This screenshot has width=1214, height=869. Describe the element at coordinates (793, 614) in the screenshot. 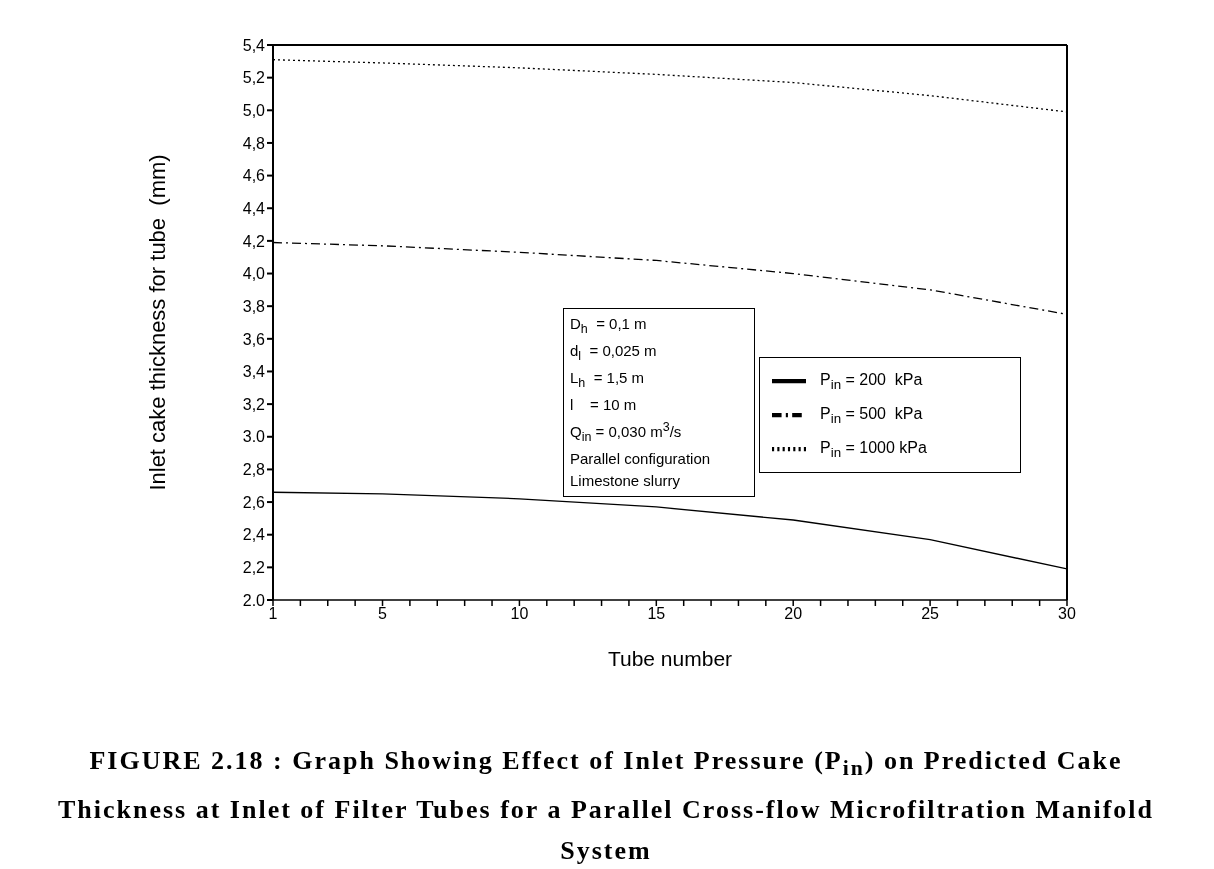

I see `x-tick-label: 20` at that location.